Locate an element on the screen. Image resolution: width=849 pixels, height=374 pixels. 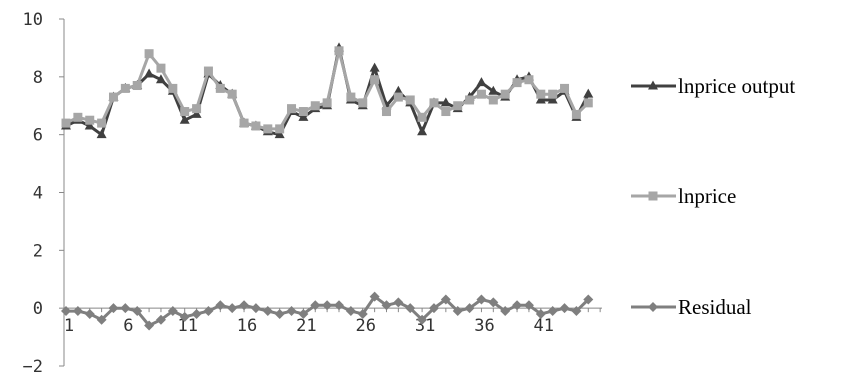
y-tick-label: 8 is located at coordinates (38, 78).